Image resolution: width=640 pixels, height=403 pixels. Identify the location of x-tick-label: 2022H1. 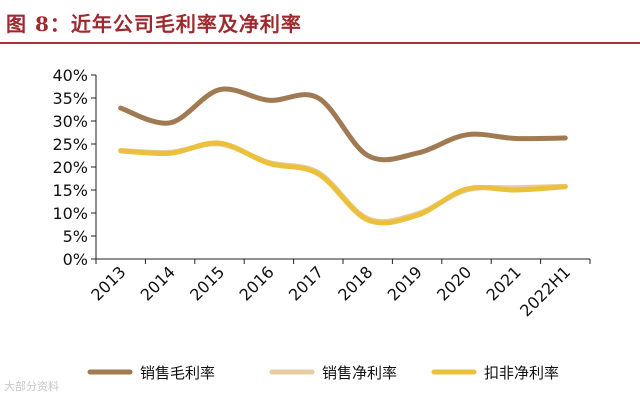
(545, 291).